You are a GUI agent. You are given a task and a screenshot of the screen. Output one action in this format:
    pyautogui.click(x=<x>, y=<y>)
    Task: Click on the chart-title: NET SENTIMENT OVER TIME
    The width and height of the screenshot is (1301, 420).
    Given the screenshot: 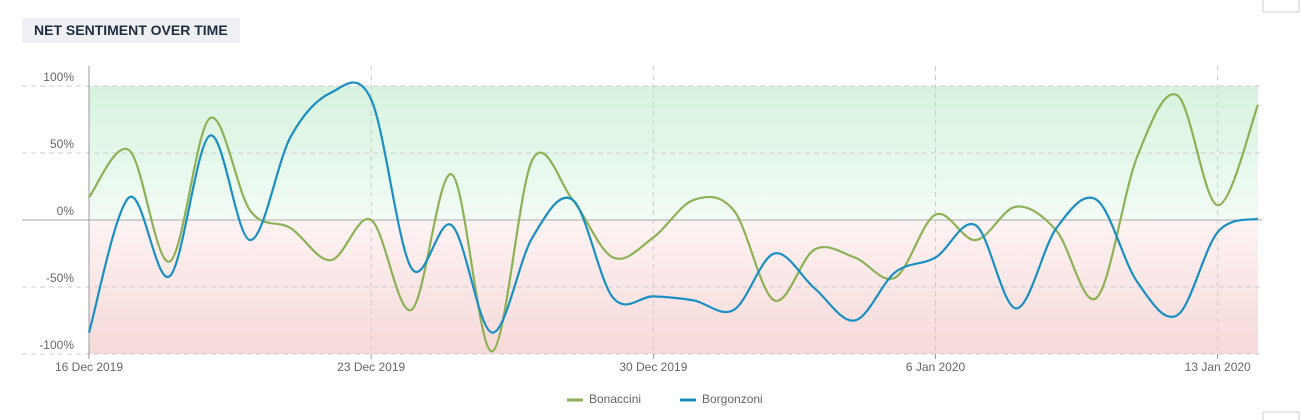 What is the action you would take?
    pyautogui.click(x=131, y=30)
    